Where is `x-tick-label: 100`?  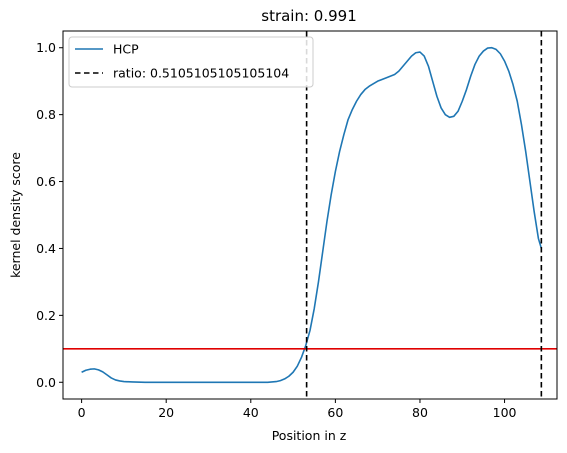 x-tick-label: 100 is located at coordinates (505, 412).